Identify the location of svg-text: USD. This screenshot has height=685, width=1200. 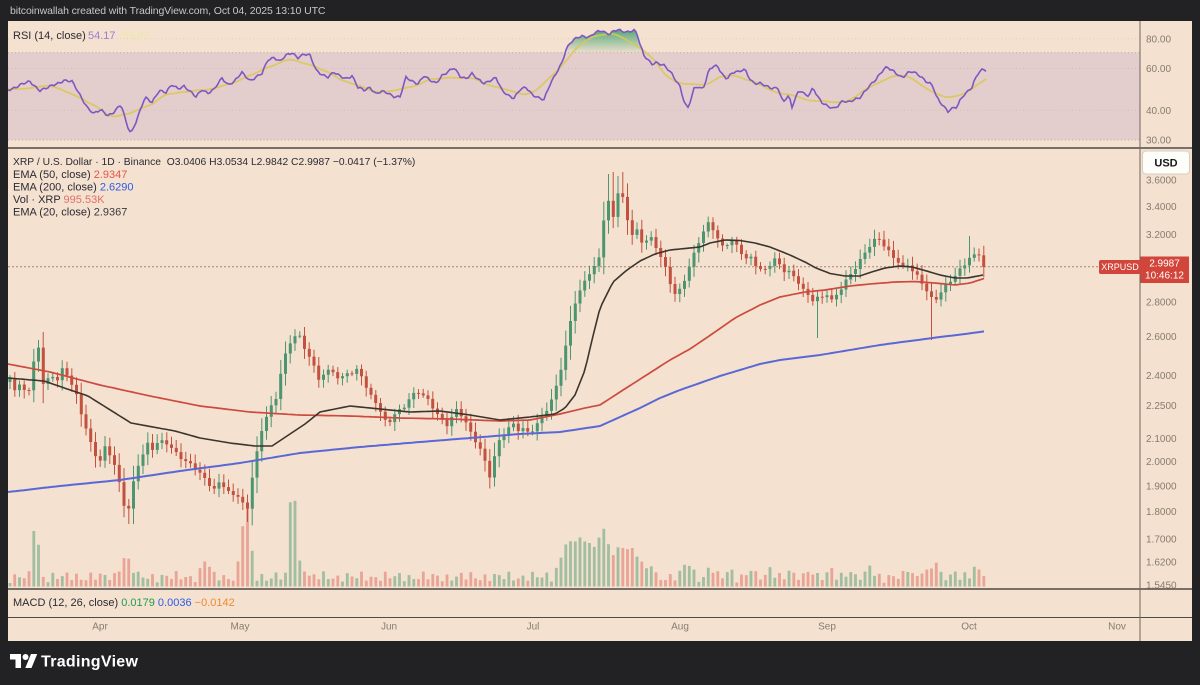
(1165, 164).